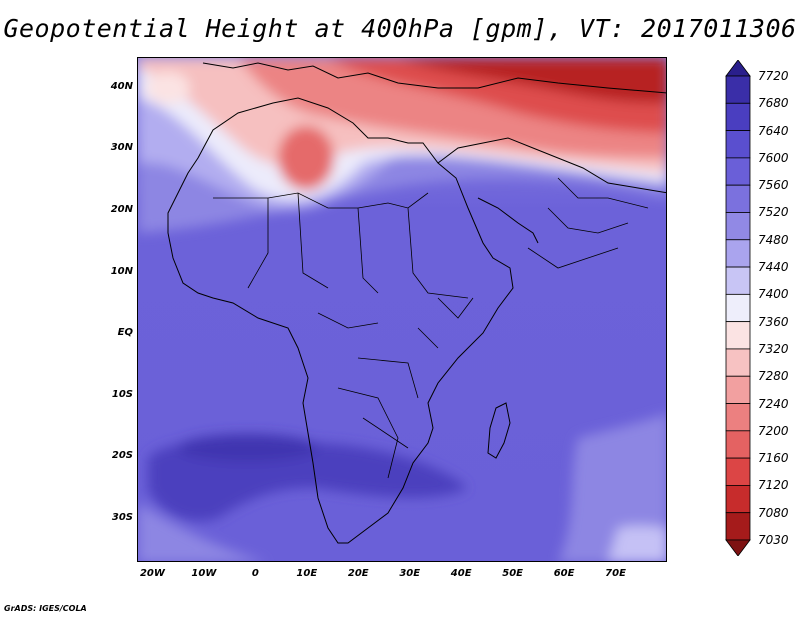  What do you see at coordinates (499, 430) in the screenshot?
I see `madagascar-coast` at bounding box center [499, 430].